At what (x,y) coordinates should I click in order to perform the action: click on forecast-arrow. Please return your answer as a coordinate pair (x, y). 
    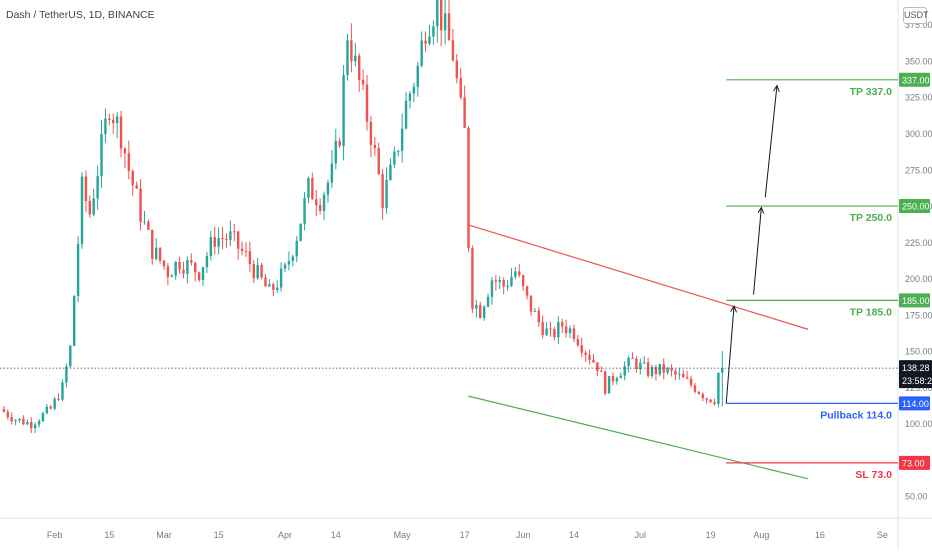
    Looking at the image, I should click on (770, 142).